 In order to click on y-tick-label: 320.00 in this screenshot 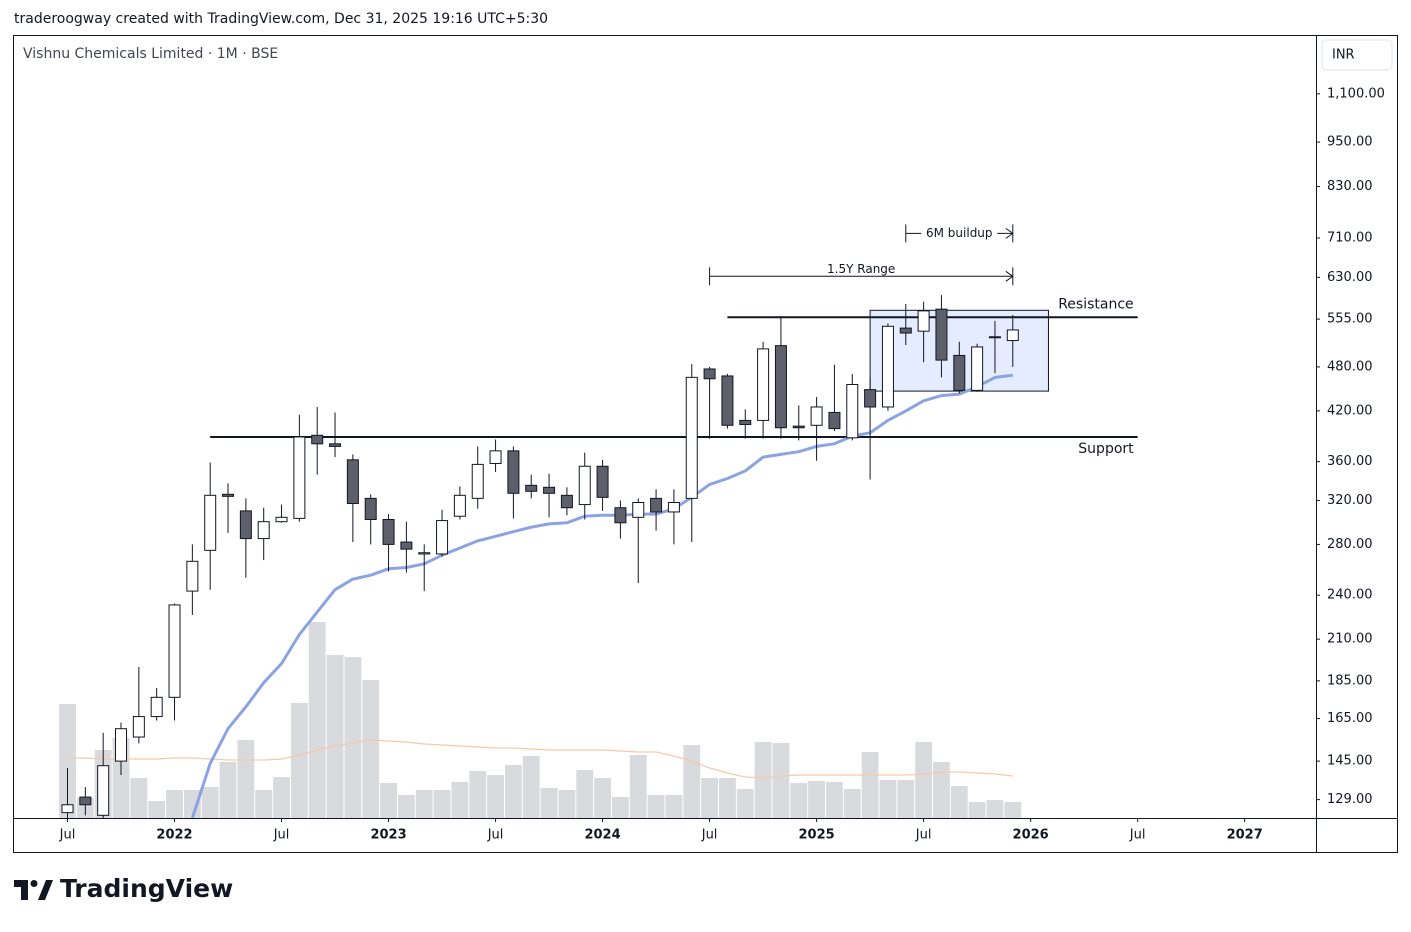, I will do `click(1350, 500)`.